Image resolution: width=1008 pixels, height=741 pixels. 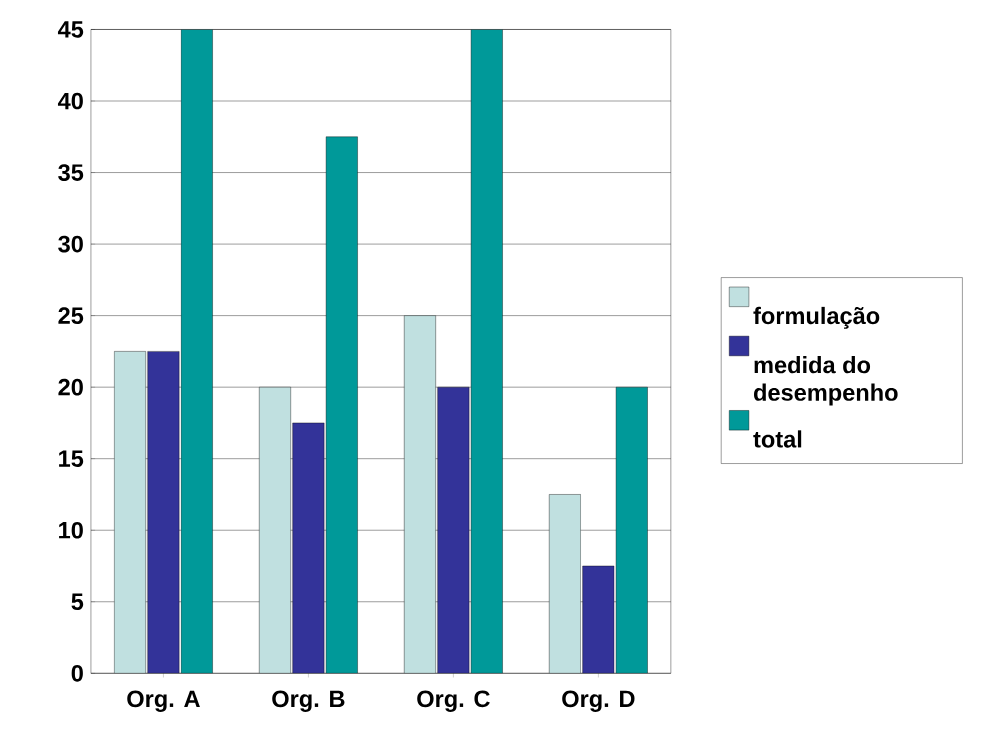 I want to click on x-tick-label: Org. D, so click(x=598, y=701).